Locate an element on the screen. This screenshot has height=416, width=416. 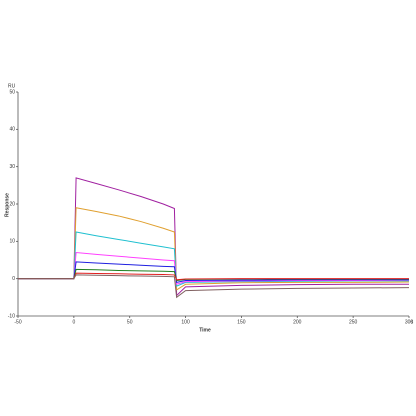
y-tick-label: 30 is located at coordinates (12, 167).